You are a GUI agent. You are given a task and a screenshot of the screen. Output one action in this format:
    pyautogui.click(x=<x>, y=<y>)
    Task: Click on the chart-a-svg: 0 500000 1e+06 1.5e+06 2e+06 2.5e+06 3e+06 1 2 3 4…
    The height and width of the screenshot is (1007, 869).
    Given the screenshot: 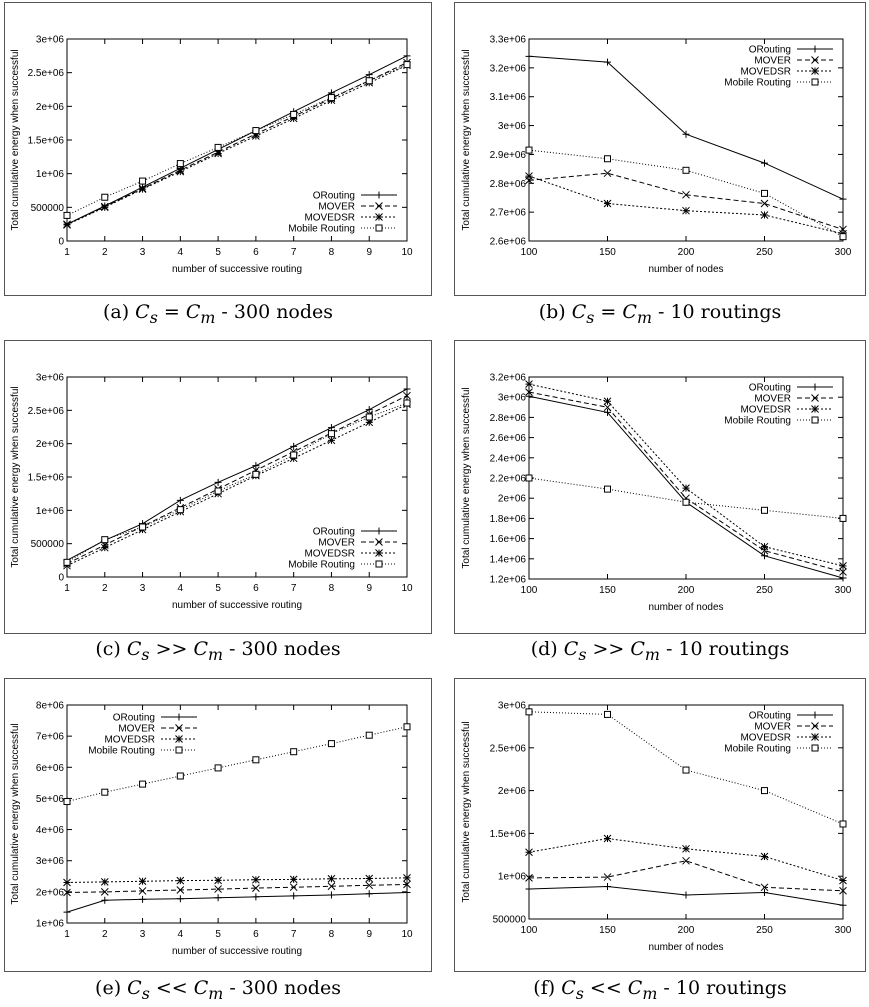 What is the action you would take?
    pyautogui.click(x=211, y=155)
    